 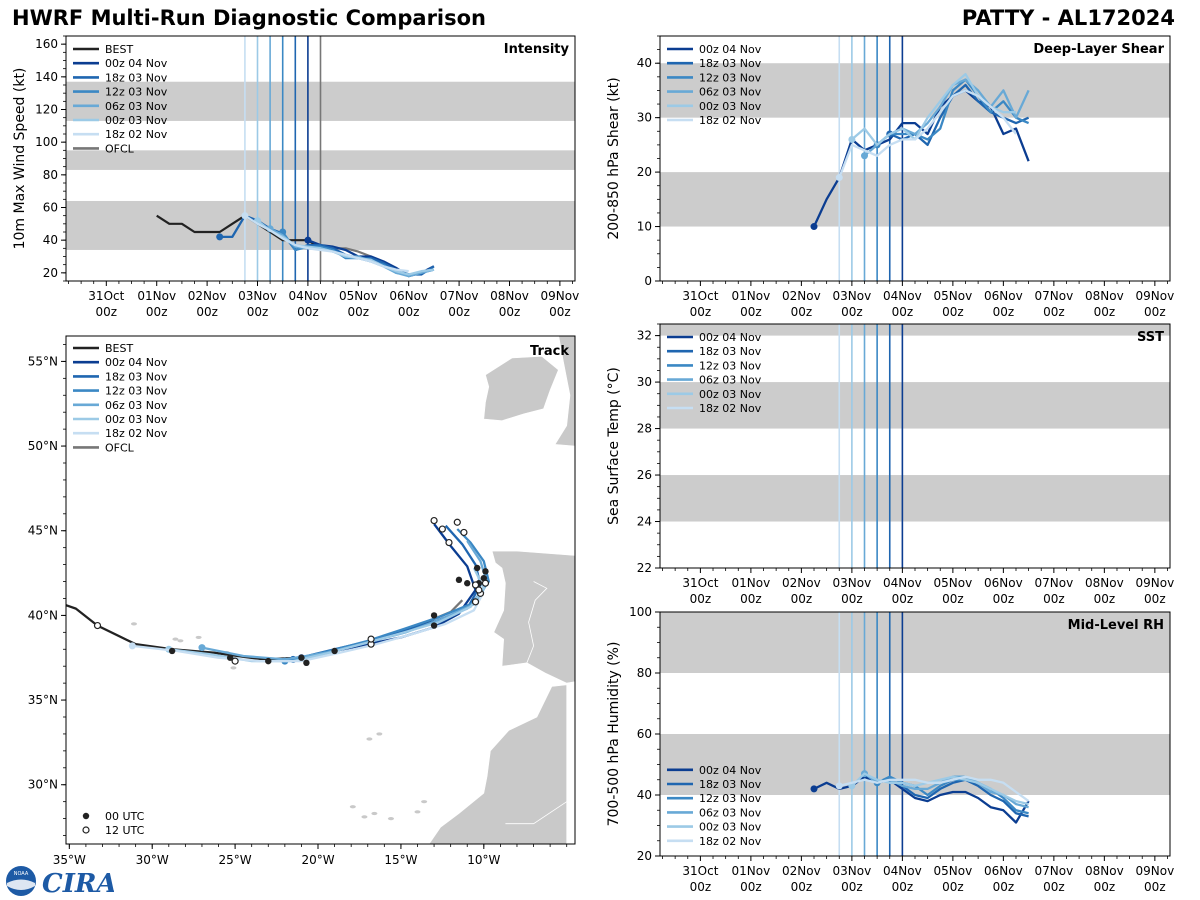 I want to click on intensity-xtick-label: 09Nov, so click(x=560, y=296).